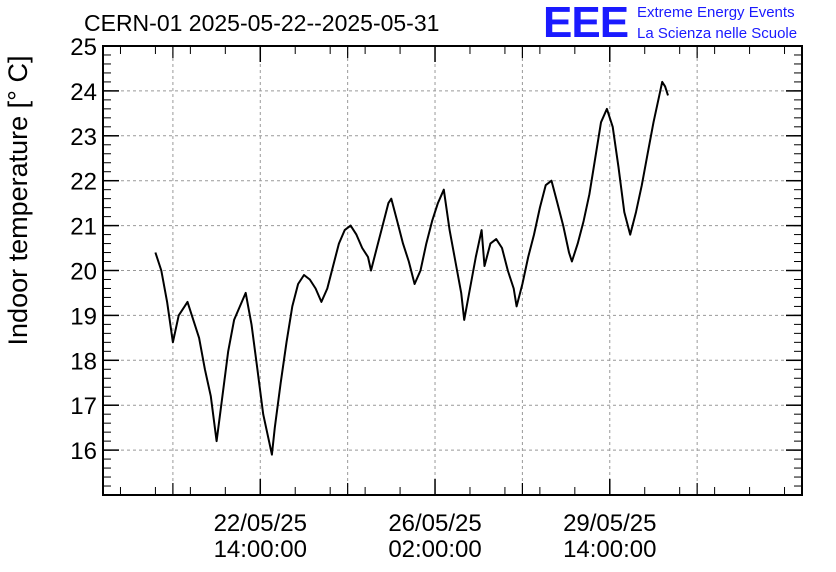 Image resolution: width=836 pixels, height=572 pixels. Describe the element at coordinates (83, 47) in the screenshot. I see `y-tick-label: 25` at that location.